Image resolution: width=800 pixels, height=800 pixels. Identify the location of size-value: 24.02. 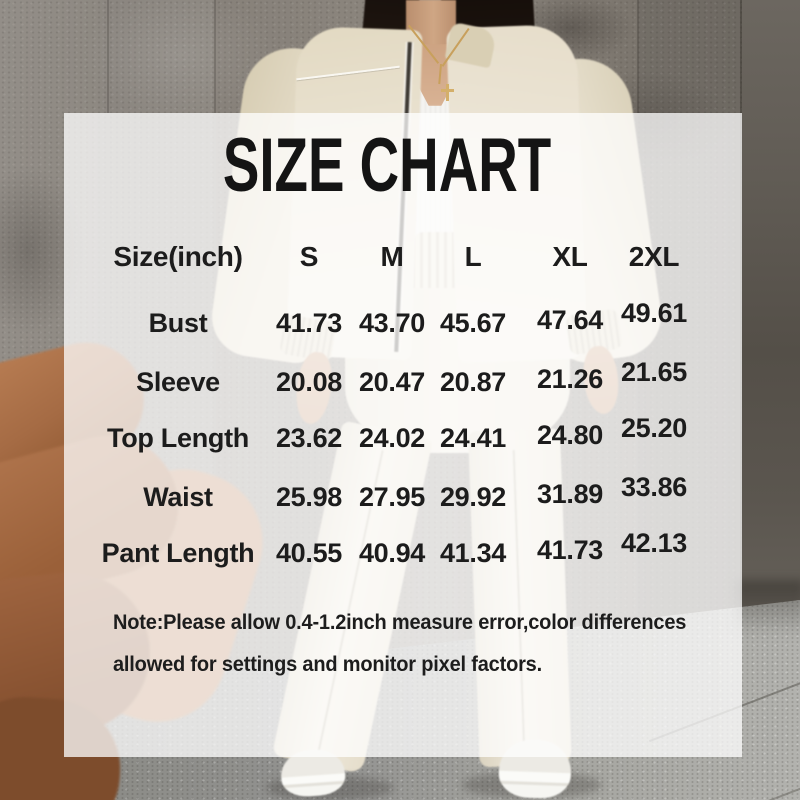
(392, 438).